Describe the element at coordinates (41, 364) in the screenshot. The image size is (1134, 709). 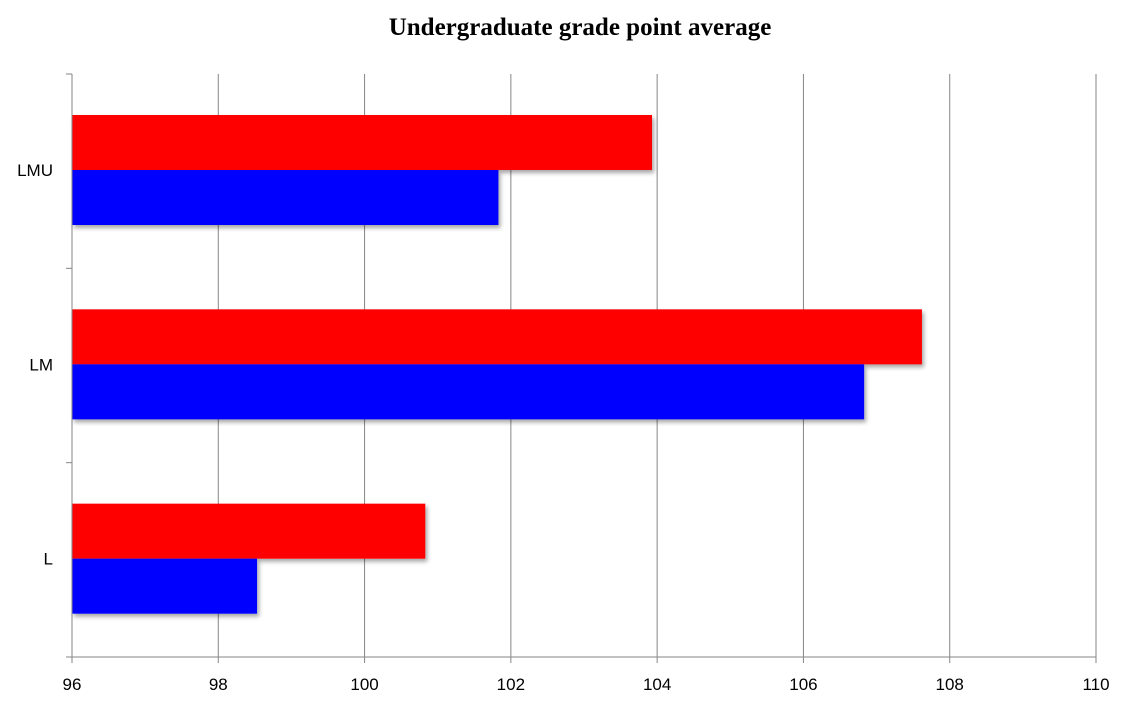
I see `y-category-label: LM` at that location.